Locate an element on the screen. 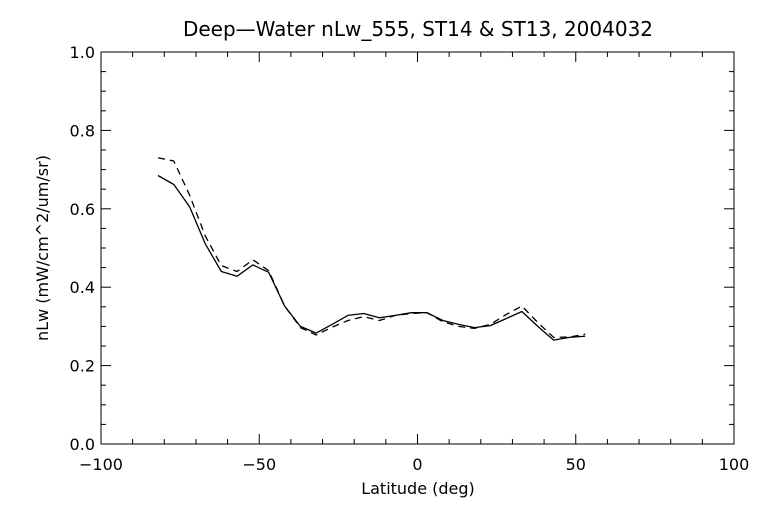  chart-title: Deep—Water nLw_555, ST14 & ST13, 2004032 is located at coordinates (418, 29).